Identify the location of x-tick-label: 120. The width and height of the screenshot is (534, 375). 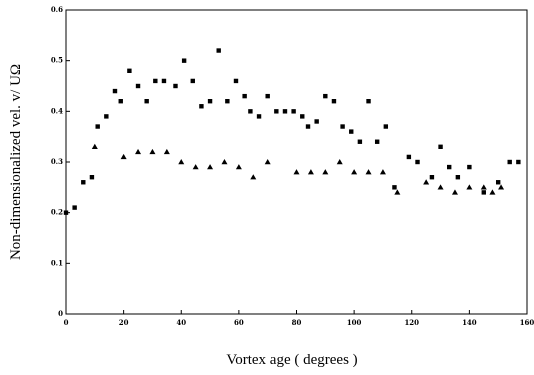
(411, 322).